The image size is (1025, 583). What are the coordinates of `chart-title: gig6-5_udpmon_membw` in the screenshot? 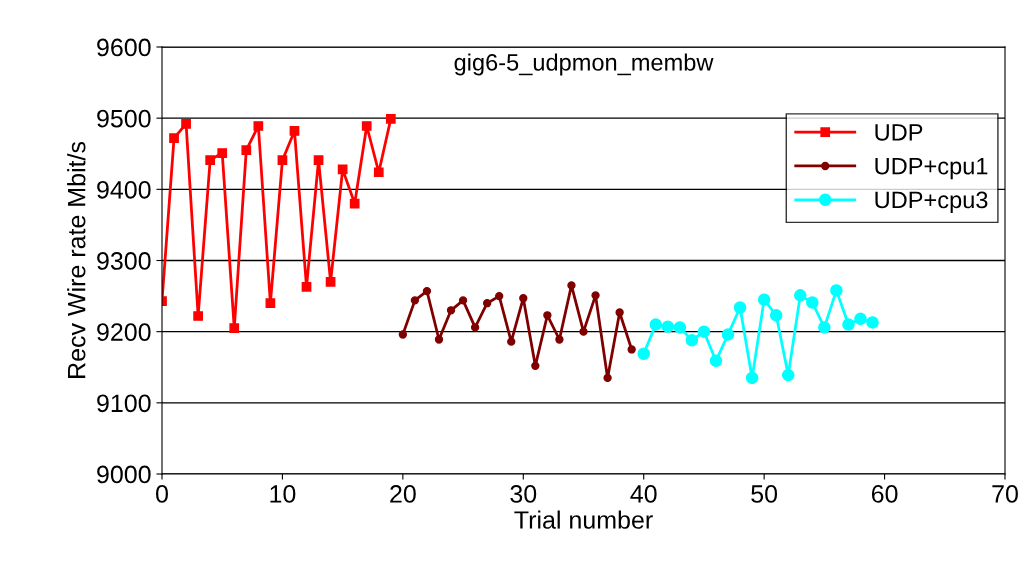 It's located at (584, 64).